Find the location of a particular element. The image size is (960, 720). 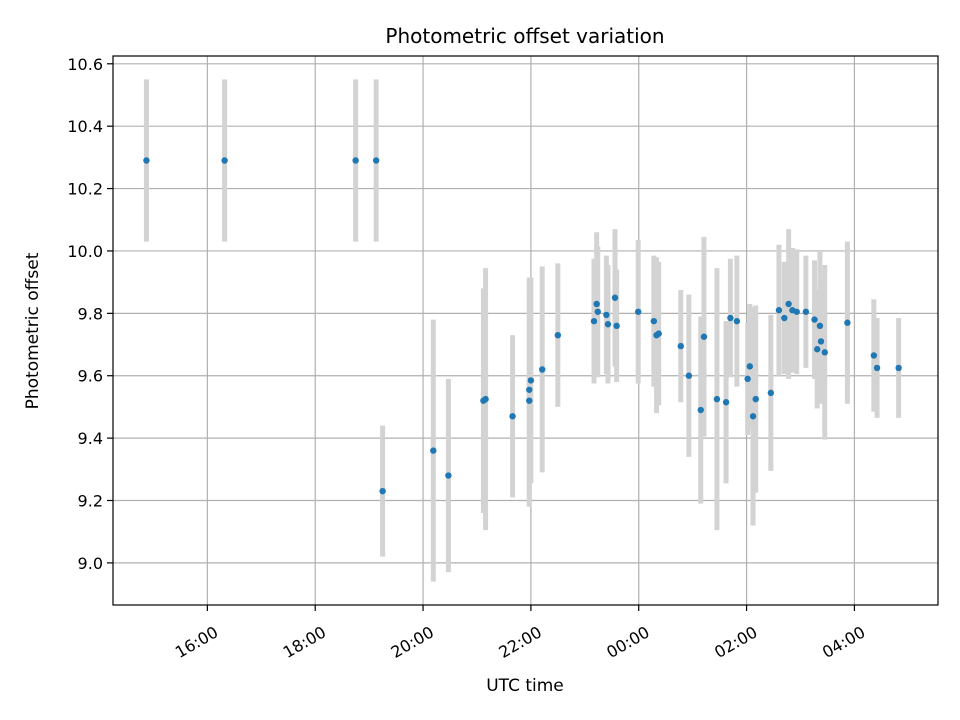

y-tick-label: 9.8 is located at coordinates (90, 313).